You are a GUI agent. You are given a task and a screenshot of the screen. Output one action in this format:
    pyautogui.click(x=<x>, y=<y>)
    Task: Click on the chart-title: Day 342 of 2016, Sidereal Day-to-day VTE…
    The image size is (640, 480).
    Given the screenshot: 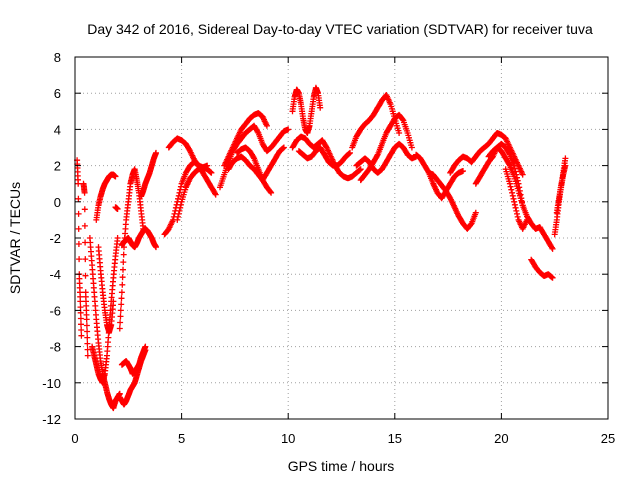 What is the action you would take?
    pyautogui.click(x=340, y=29)
    